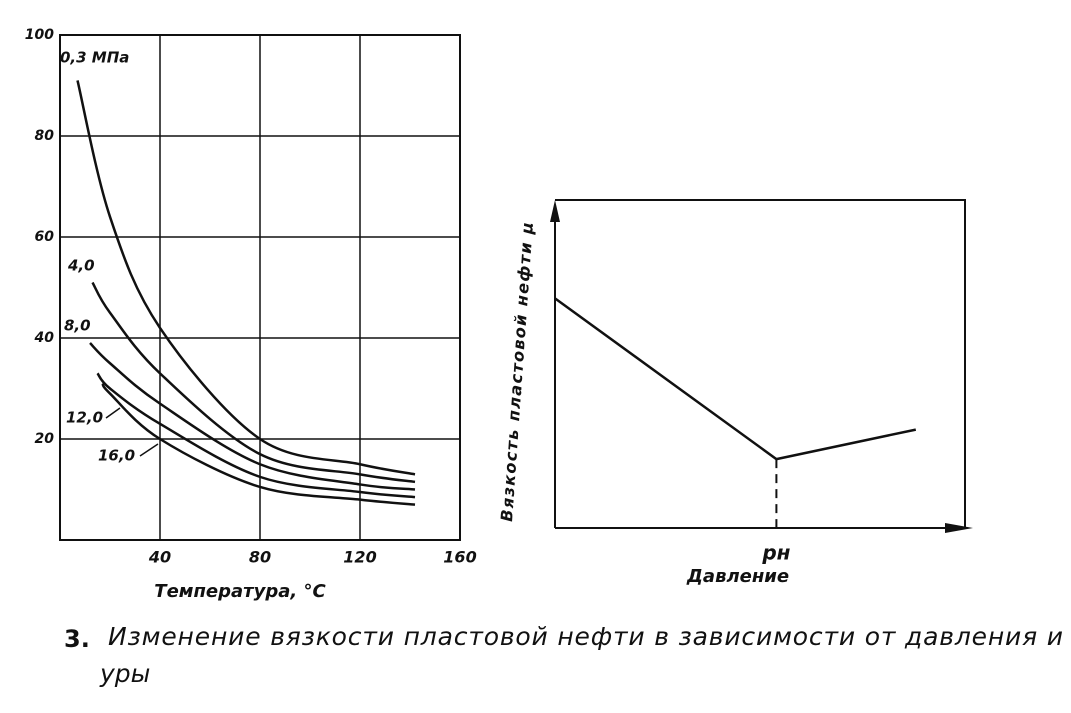  I want to click on y-tick-label: 20, so click(45, 439).